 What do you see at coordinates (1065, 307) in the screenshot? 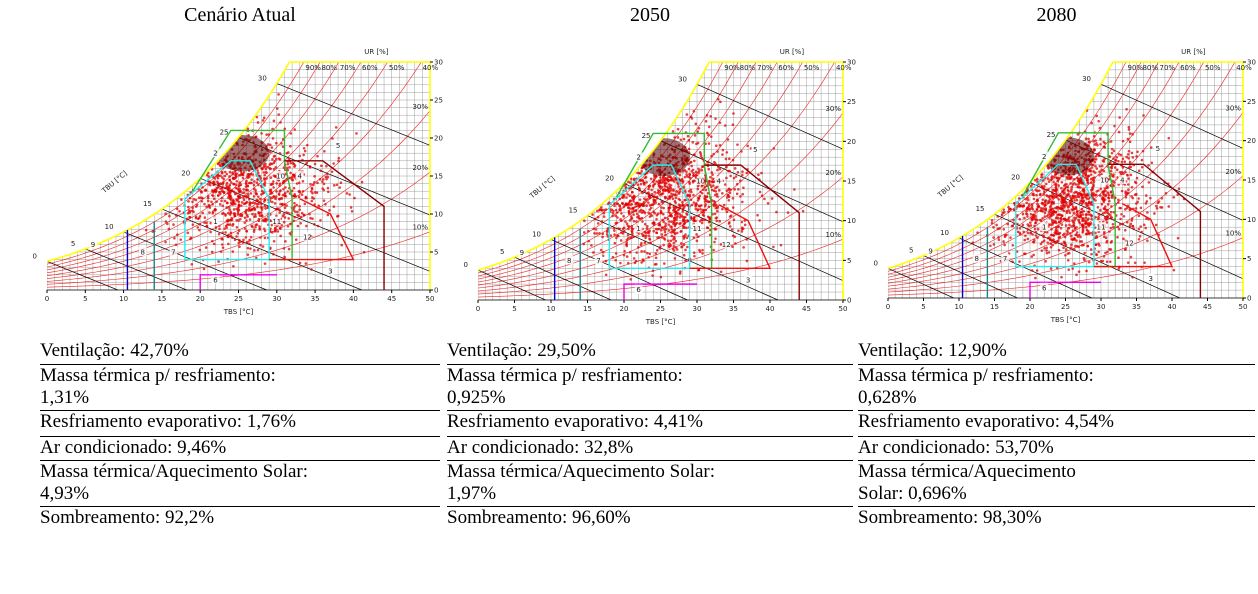
I see `x-tick-label: 25` at bounding box center [1065, 307].